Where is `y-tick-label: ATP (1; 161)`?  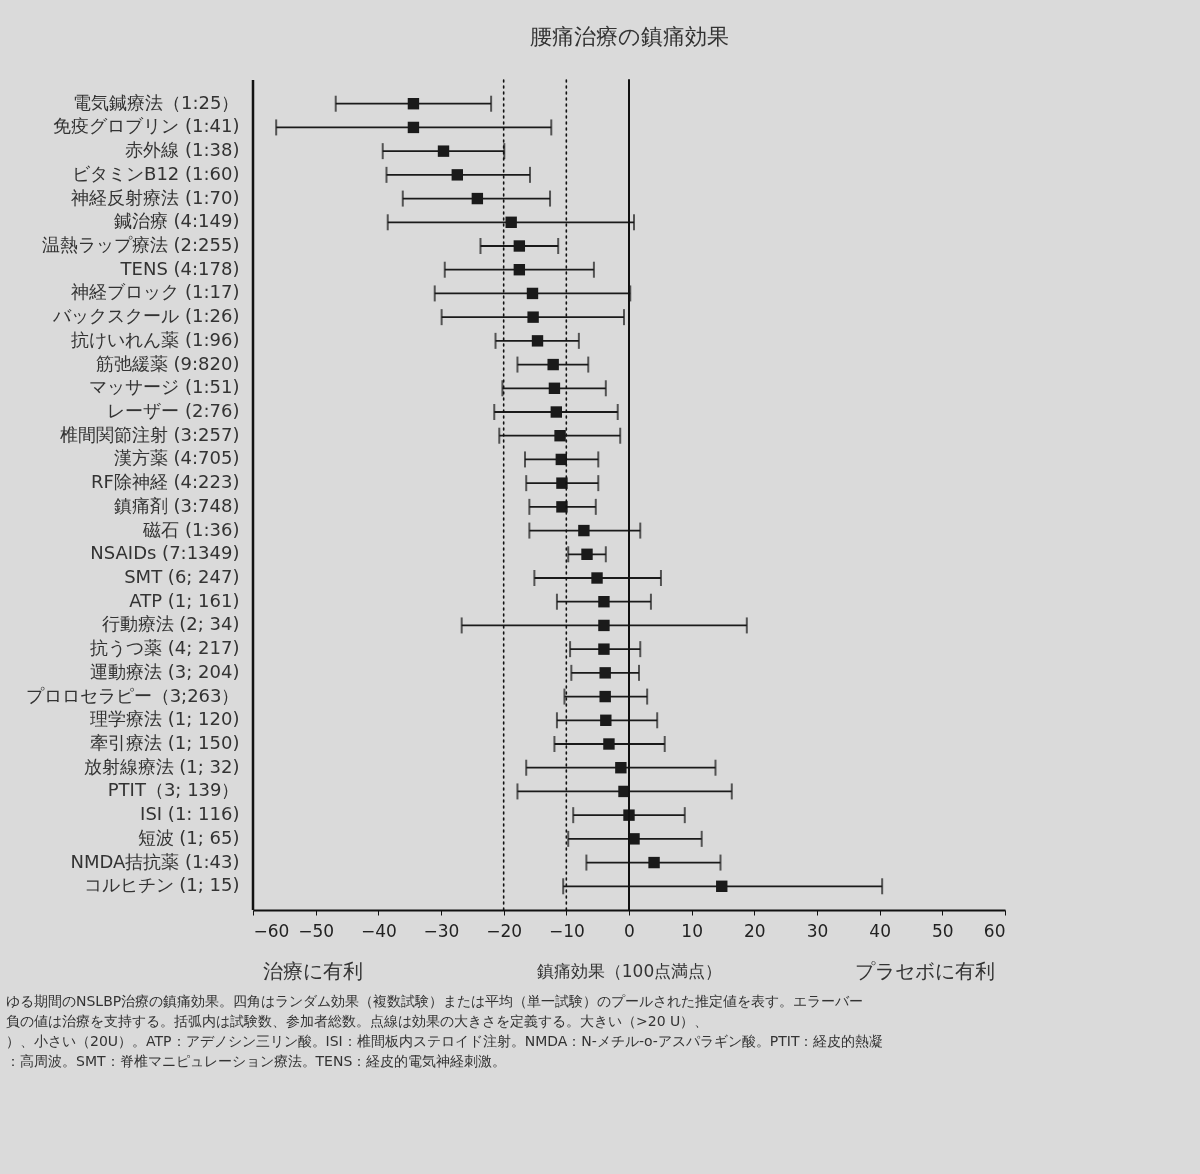
y-tick-label: ATP (1; 161) is located at coordinates (184, 600).